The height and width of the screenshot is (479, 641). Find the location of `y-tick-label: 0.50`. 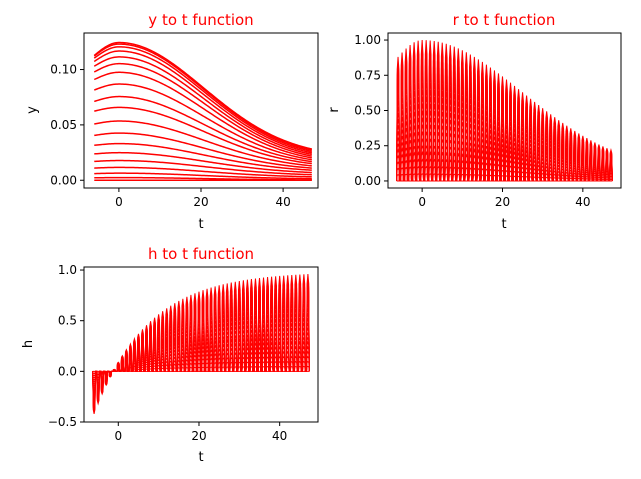

y-tick-label: 0.50 is located at coordinates (367, 111).